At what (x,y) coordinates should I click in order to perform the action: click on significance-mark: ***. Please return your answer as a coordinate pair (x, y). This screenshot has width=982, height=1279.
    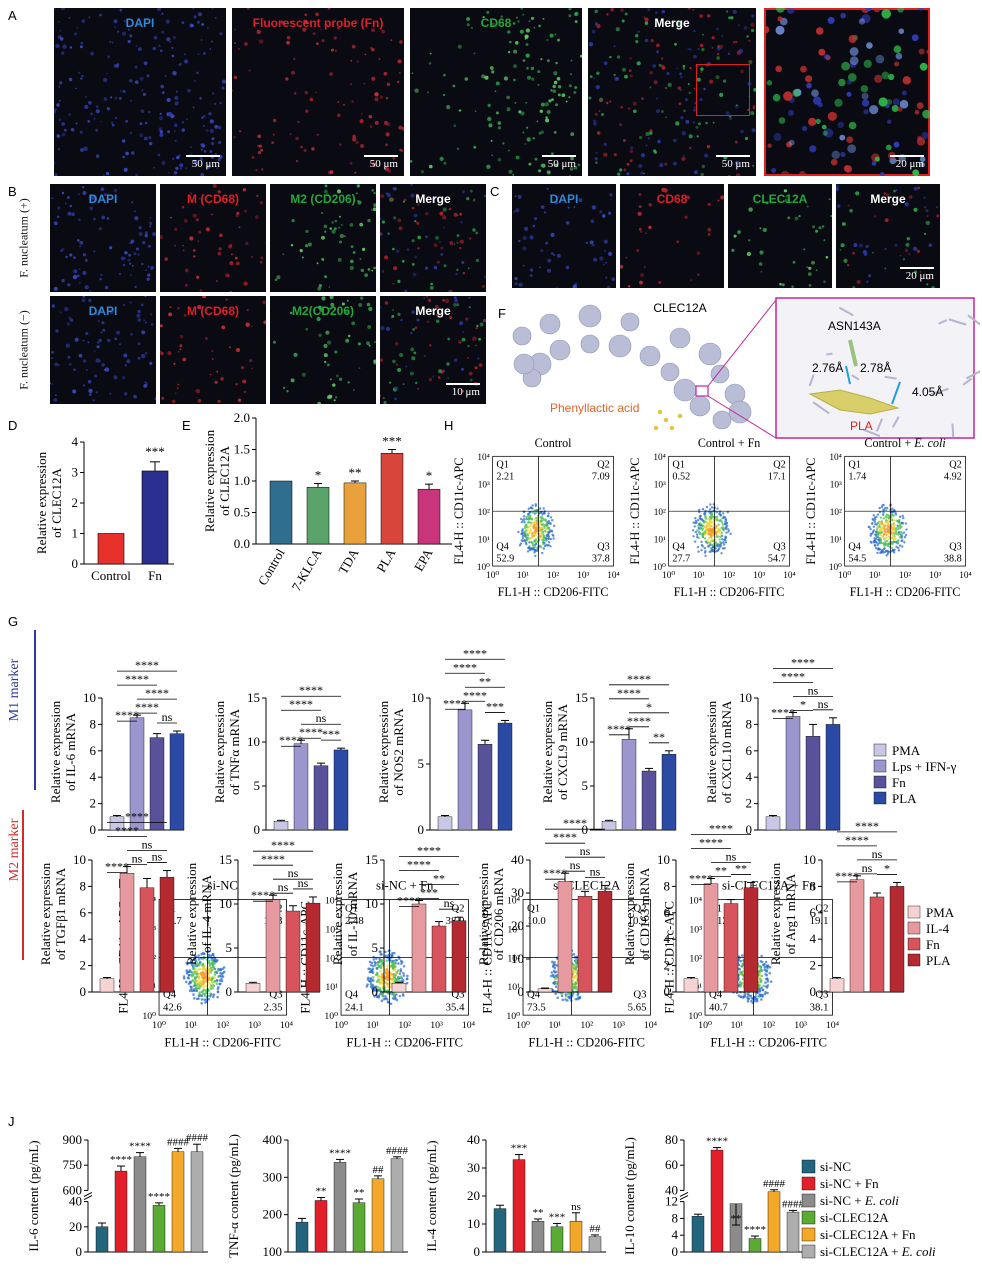
    Looking at the image, I should click on (519, 1149).